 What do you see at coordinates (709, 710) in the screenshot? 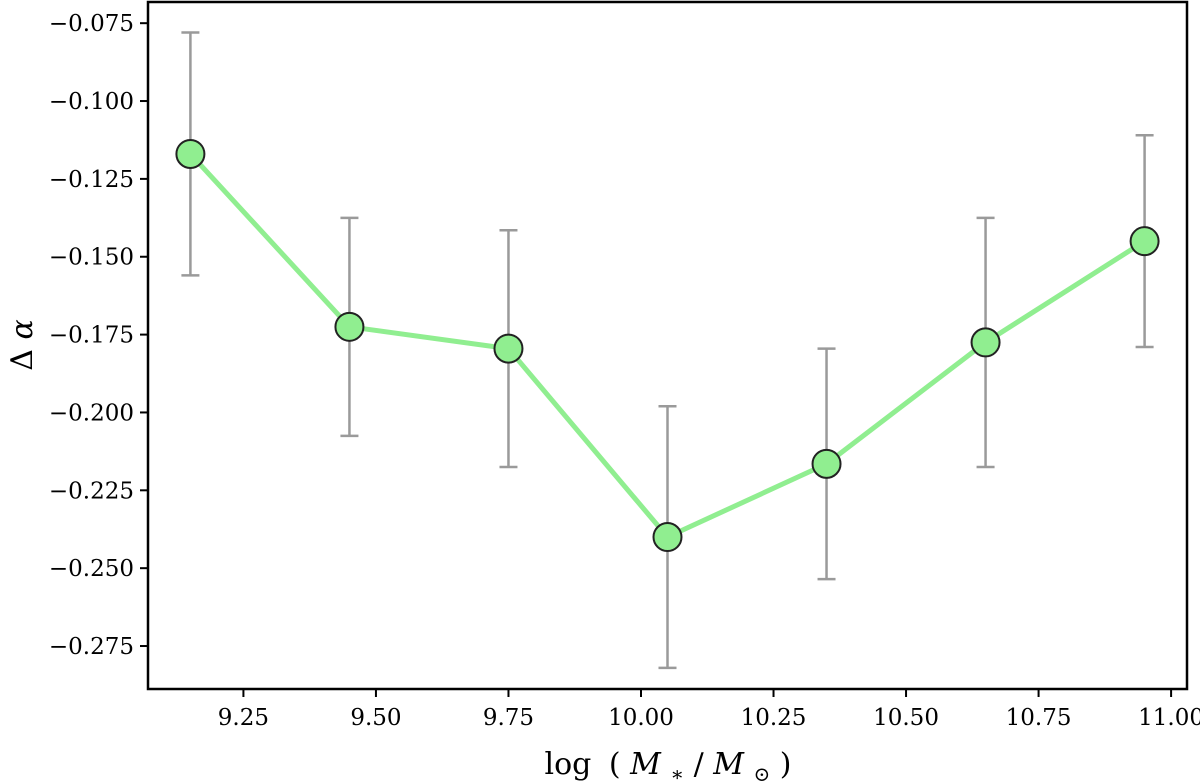
I see `x-ticks-group: 9.25 9.50 9.75 10.00 10.25 10.50 10.75 11.00` at bounding box center [709, 710].